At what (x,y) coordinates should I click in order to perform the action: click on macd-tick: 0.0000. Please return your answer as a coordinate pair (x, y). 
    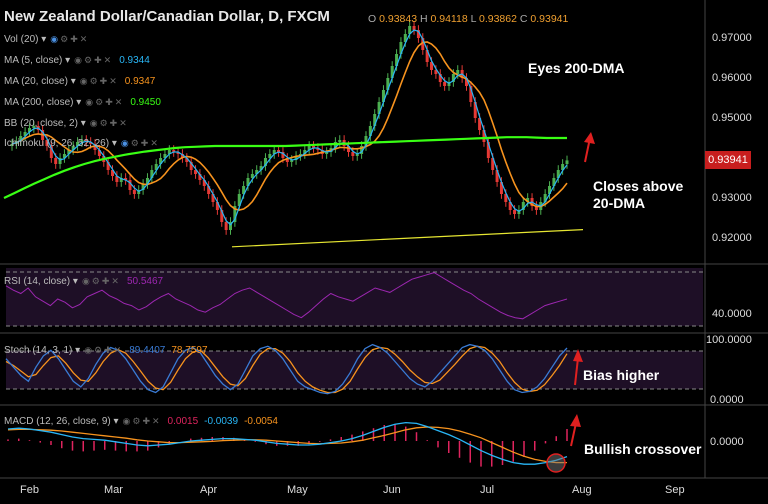
    Looking at the image, I should click on (727, 442).